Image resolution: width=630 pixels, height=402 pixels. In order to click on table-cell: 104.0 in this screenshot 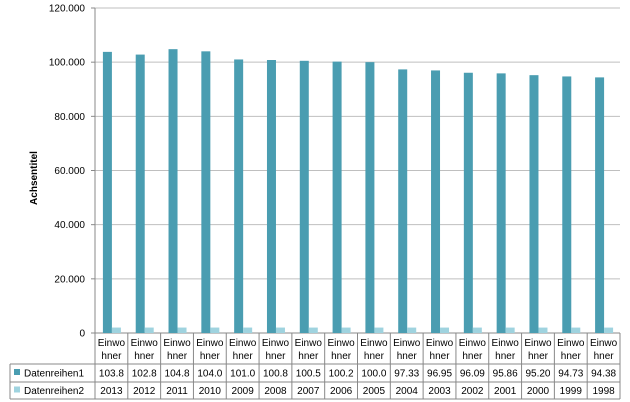, I will do `click(209, 374)`.